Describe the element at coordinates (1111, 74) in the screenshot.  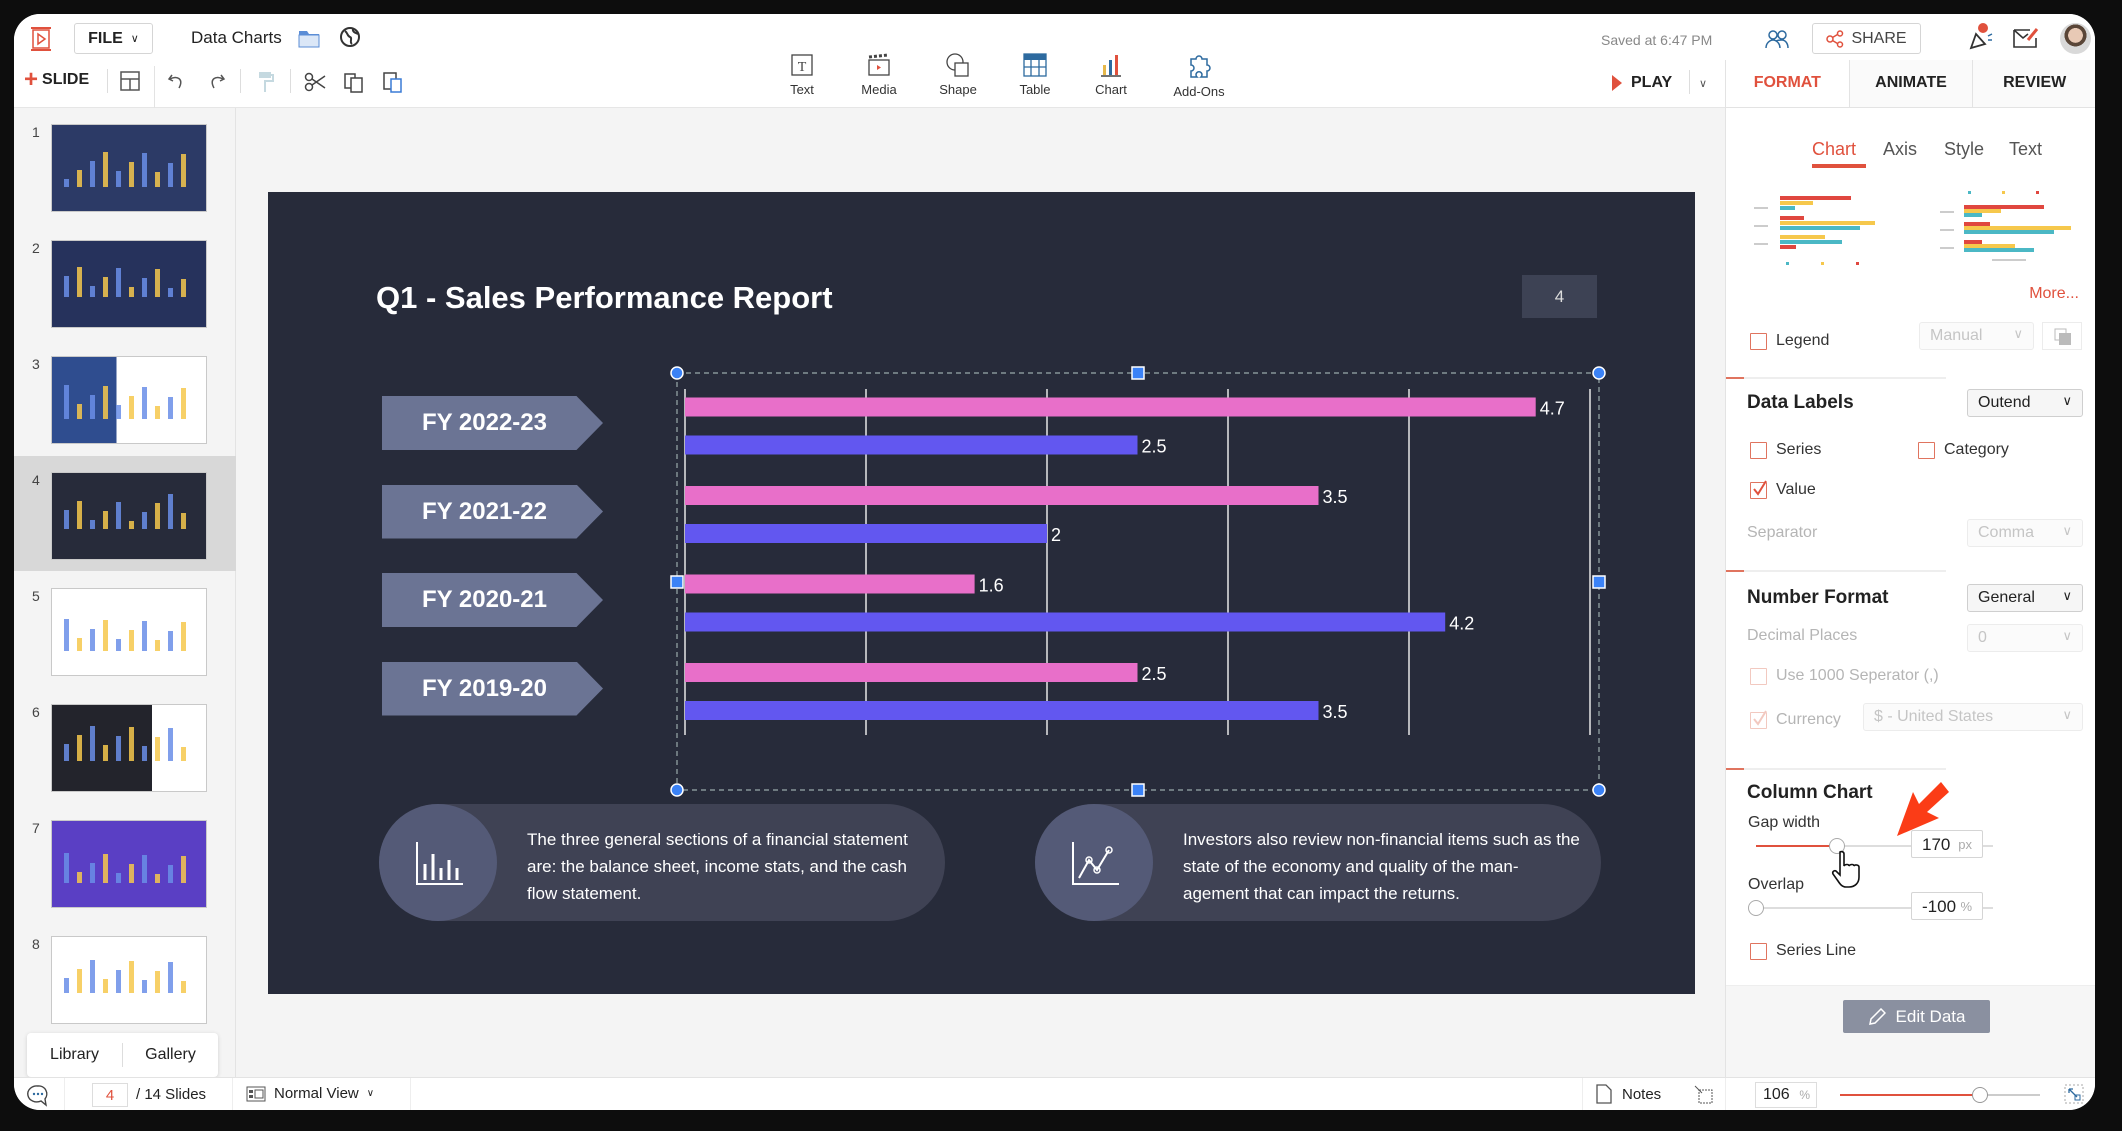
I see `insert-chart-button: Chart` at that location.